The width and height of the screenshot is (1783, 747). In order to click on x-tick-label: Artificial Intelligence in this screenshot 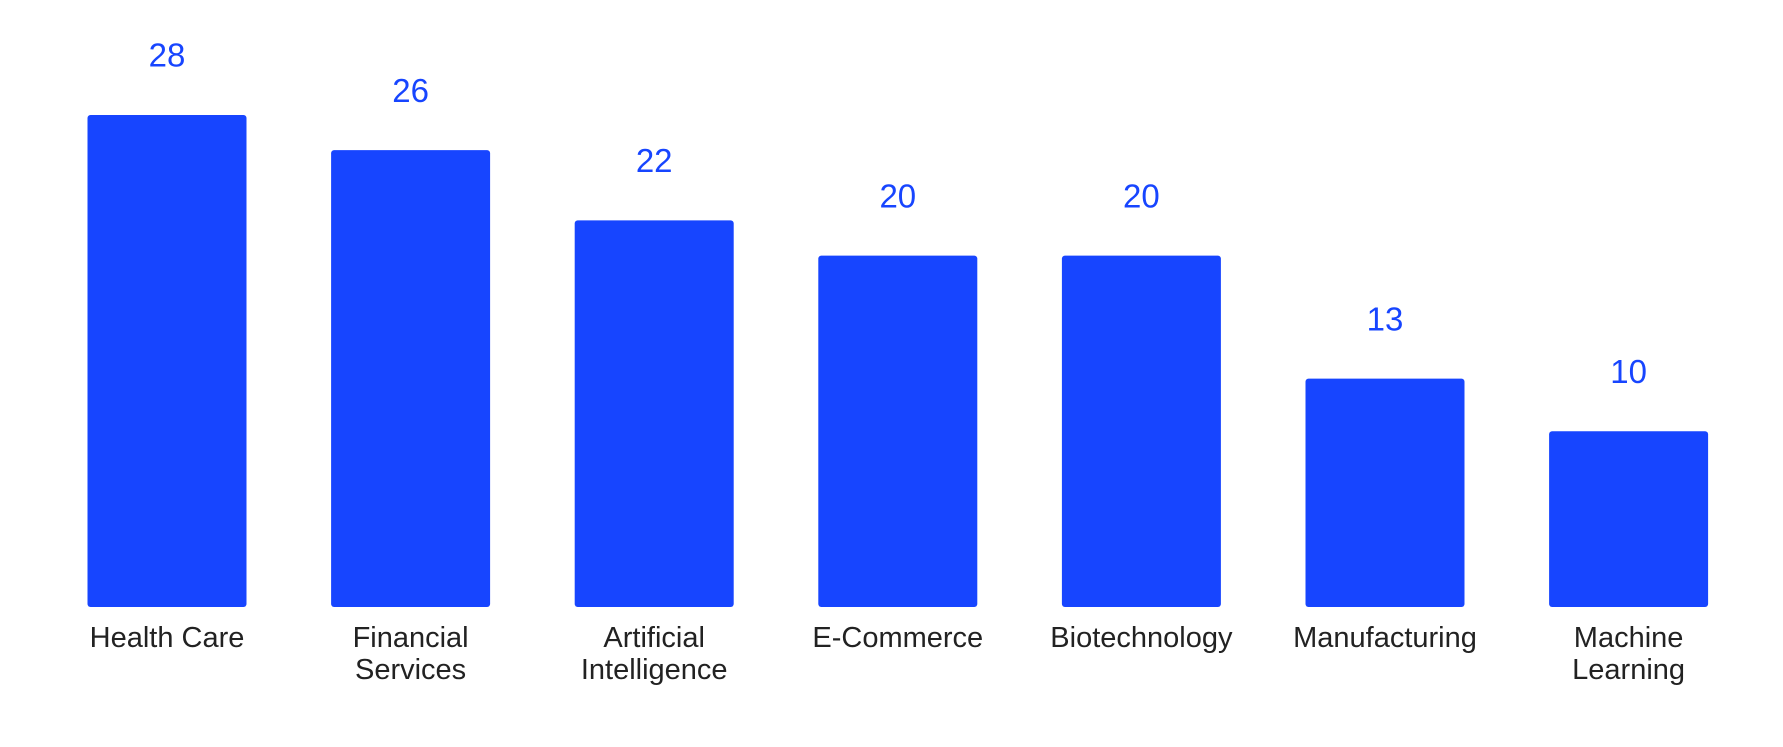, I will do `click(654, 654)`.